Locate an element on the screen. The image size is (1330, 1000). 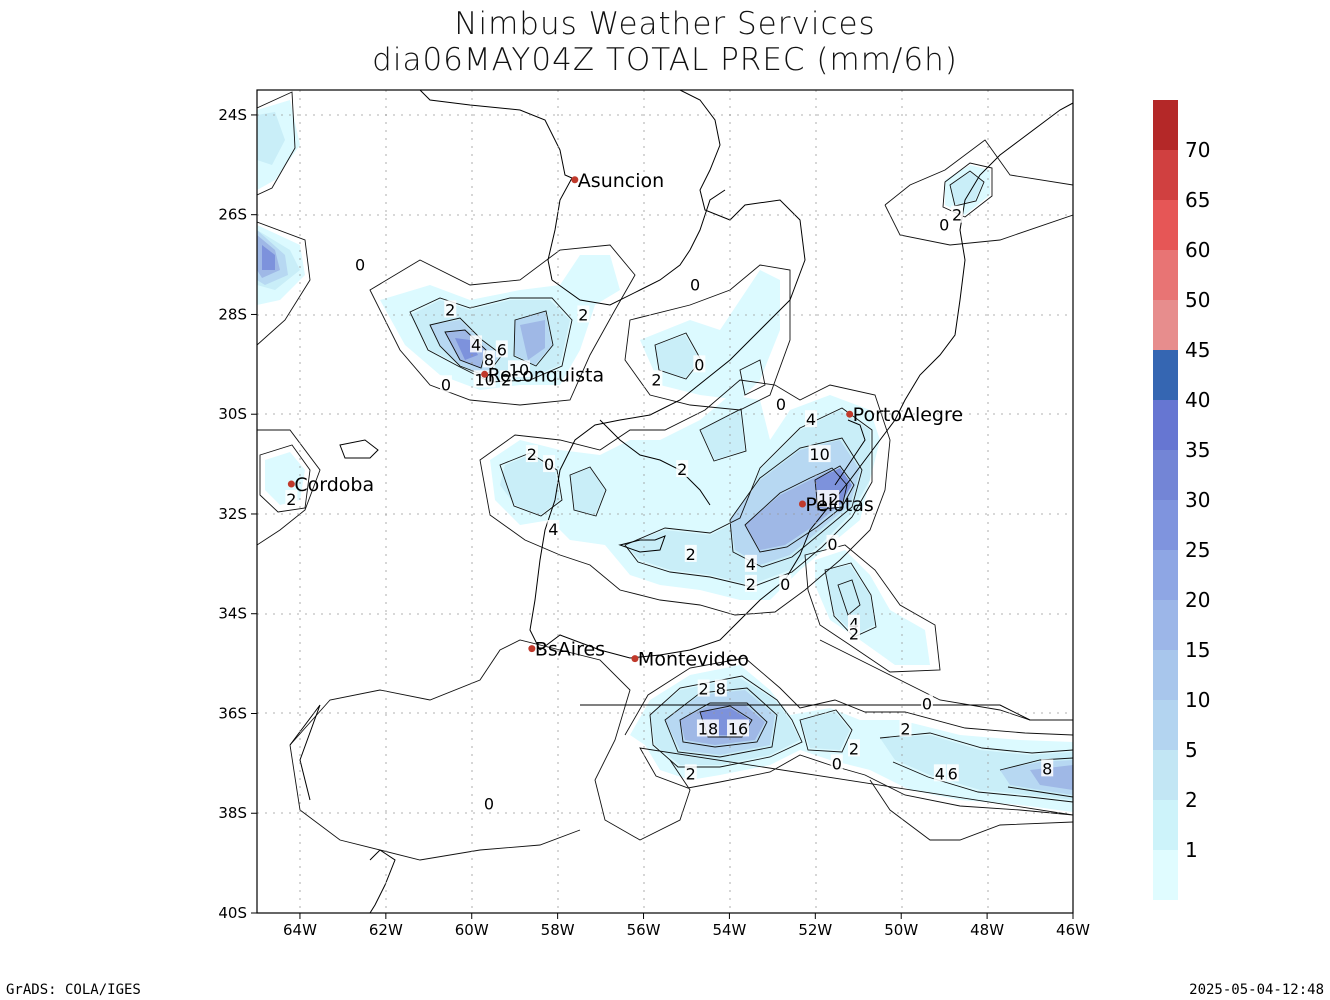
footer-credit: GrADS: COLA/IGES is located at coordinates (73, 990).